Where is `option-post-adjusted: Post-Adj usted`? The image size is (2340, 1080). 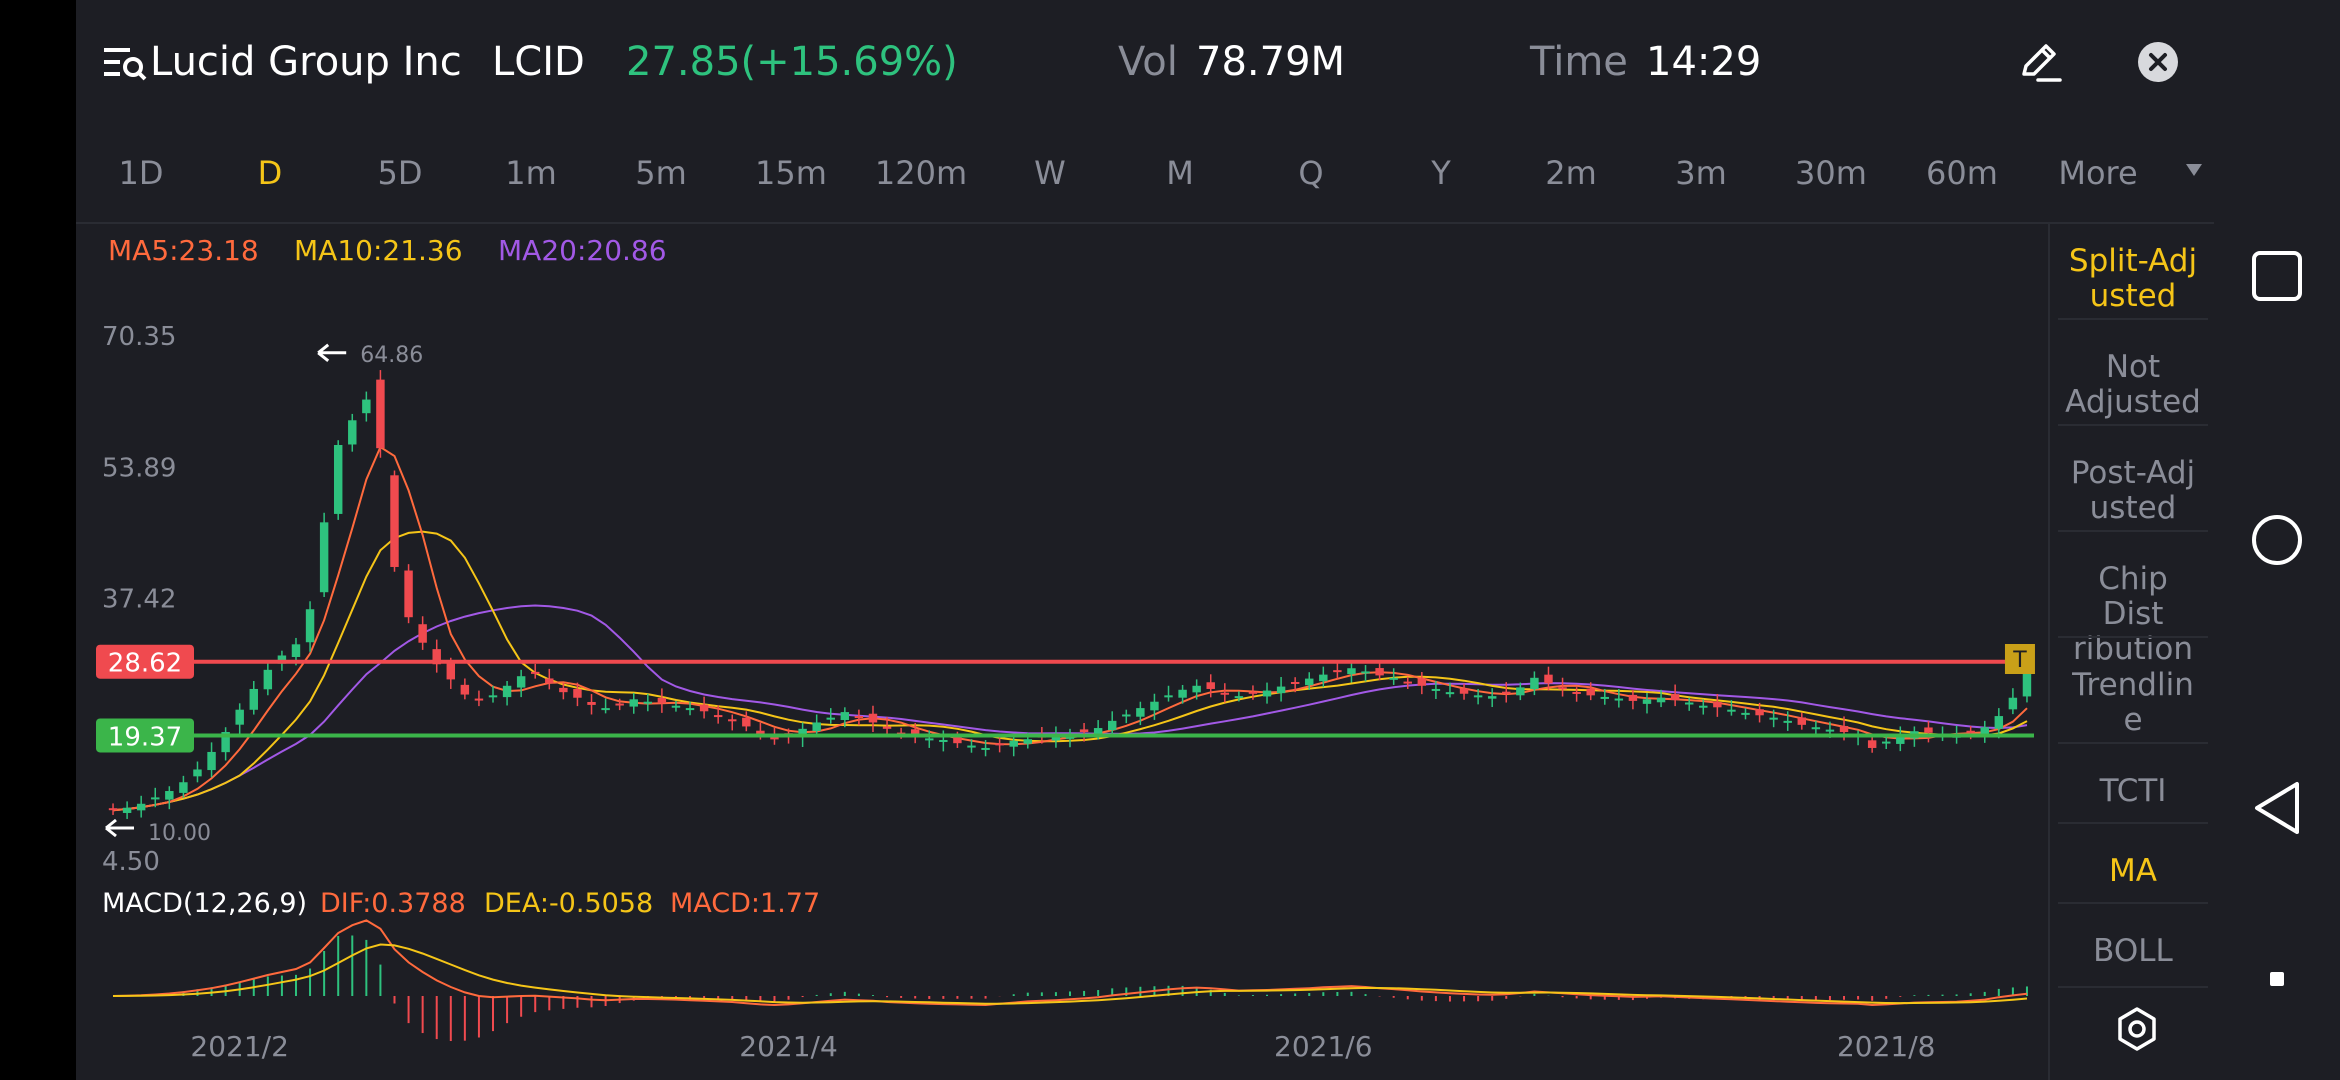 option-post-adjusted: Post-Adj usted is located at coordinates (2133, 490).